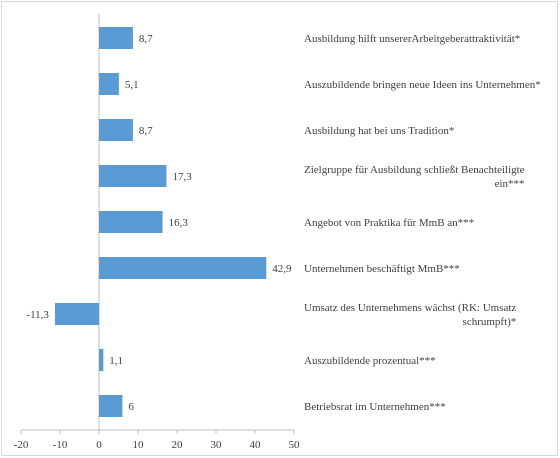  Describe the element at coordinates (382, 269) in the screenshot. I see `category-label: Unternehmen beschäftigt MmB***` at that location.